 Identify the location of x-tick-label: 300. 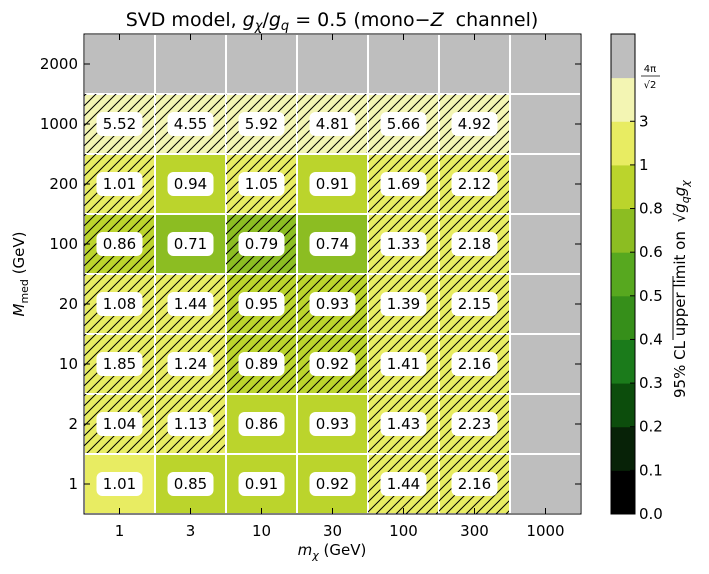
(474, 531).